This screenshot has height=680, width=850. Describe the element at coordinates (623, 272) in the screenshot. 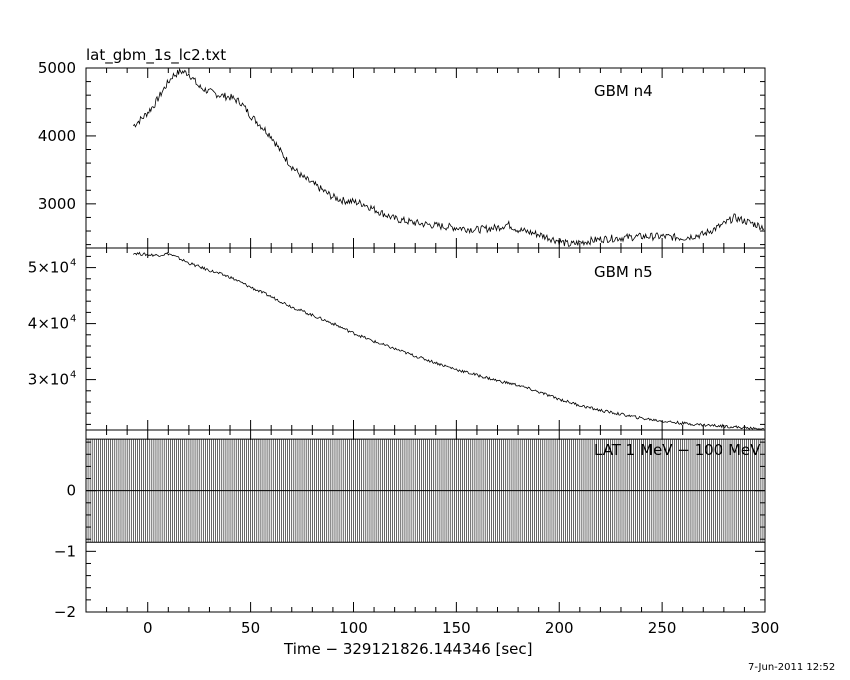

I see `panel-label-gbm-n5: GBM n5` at that location.